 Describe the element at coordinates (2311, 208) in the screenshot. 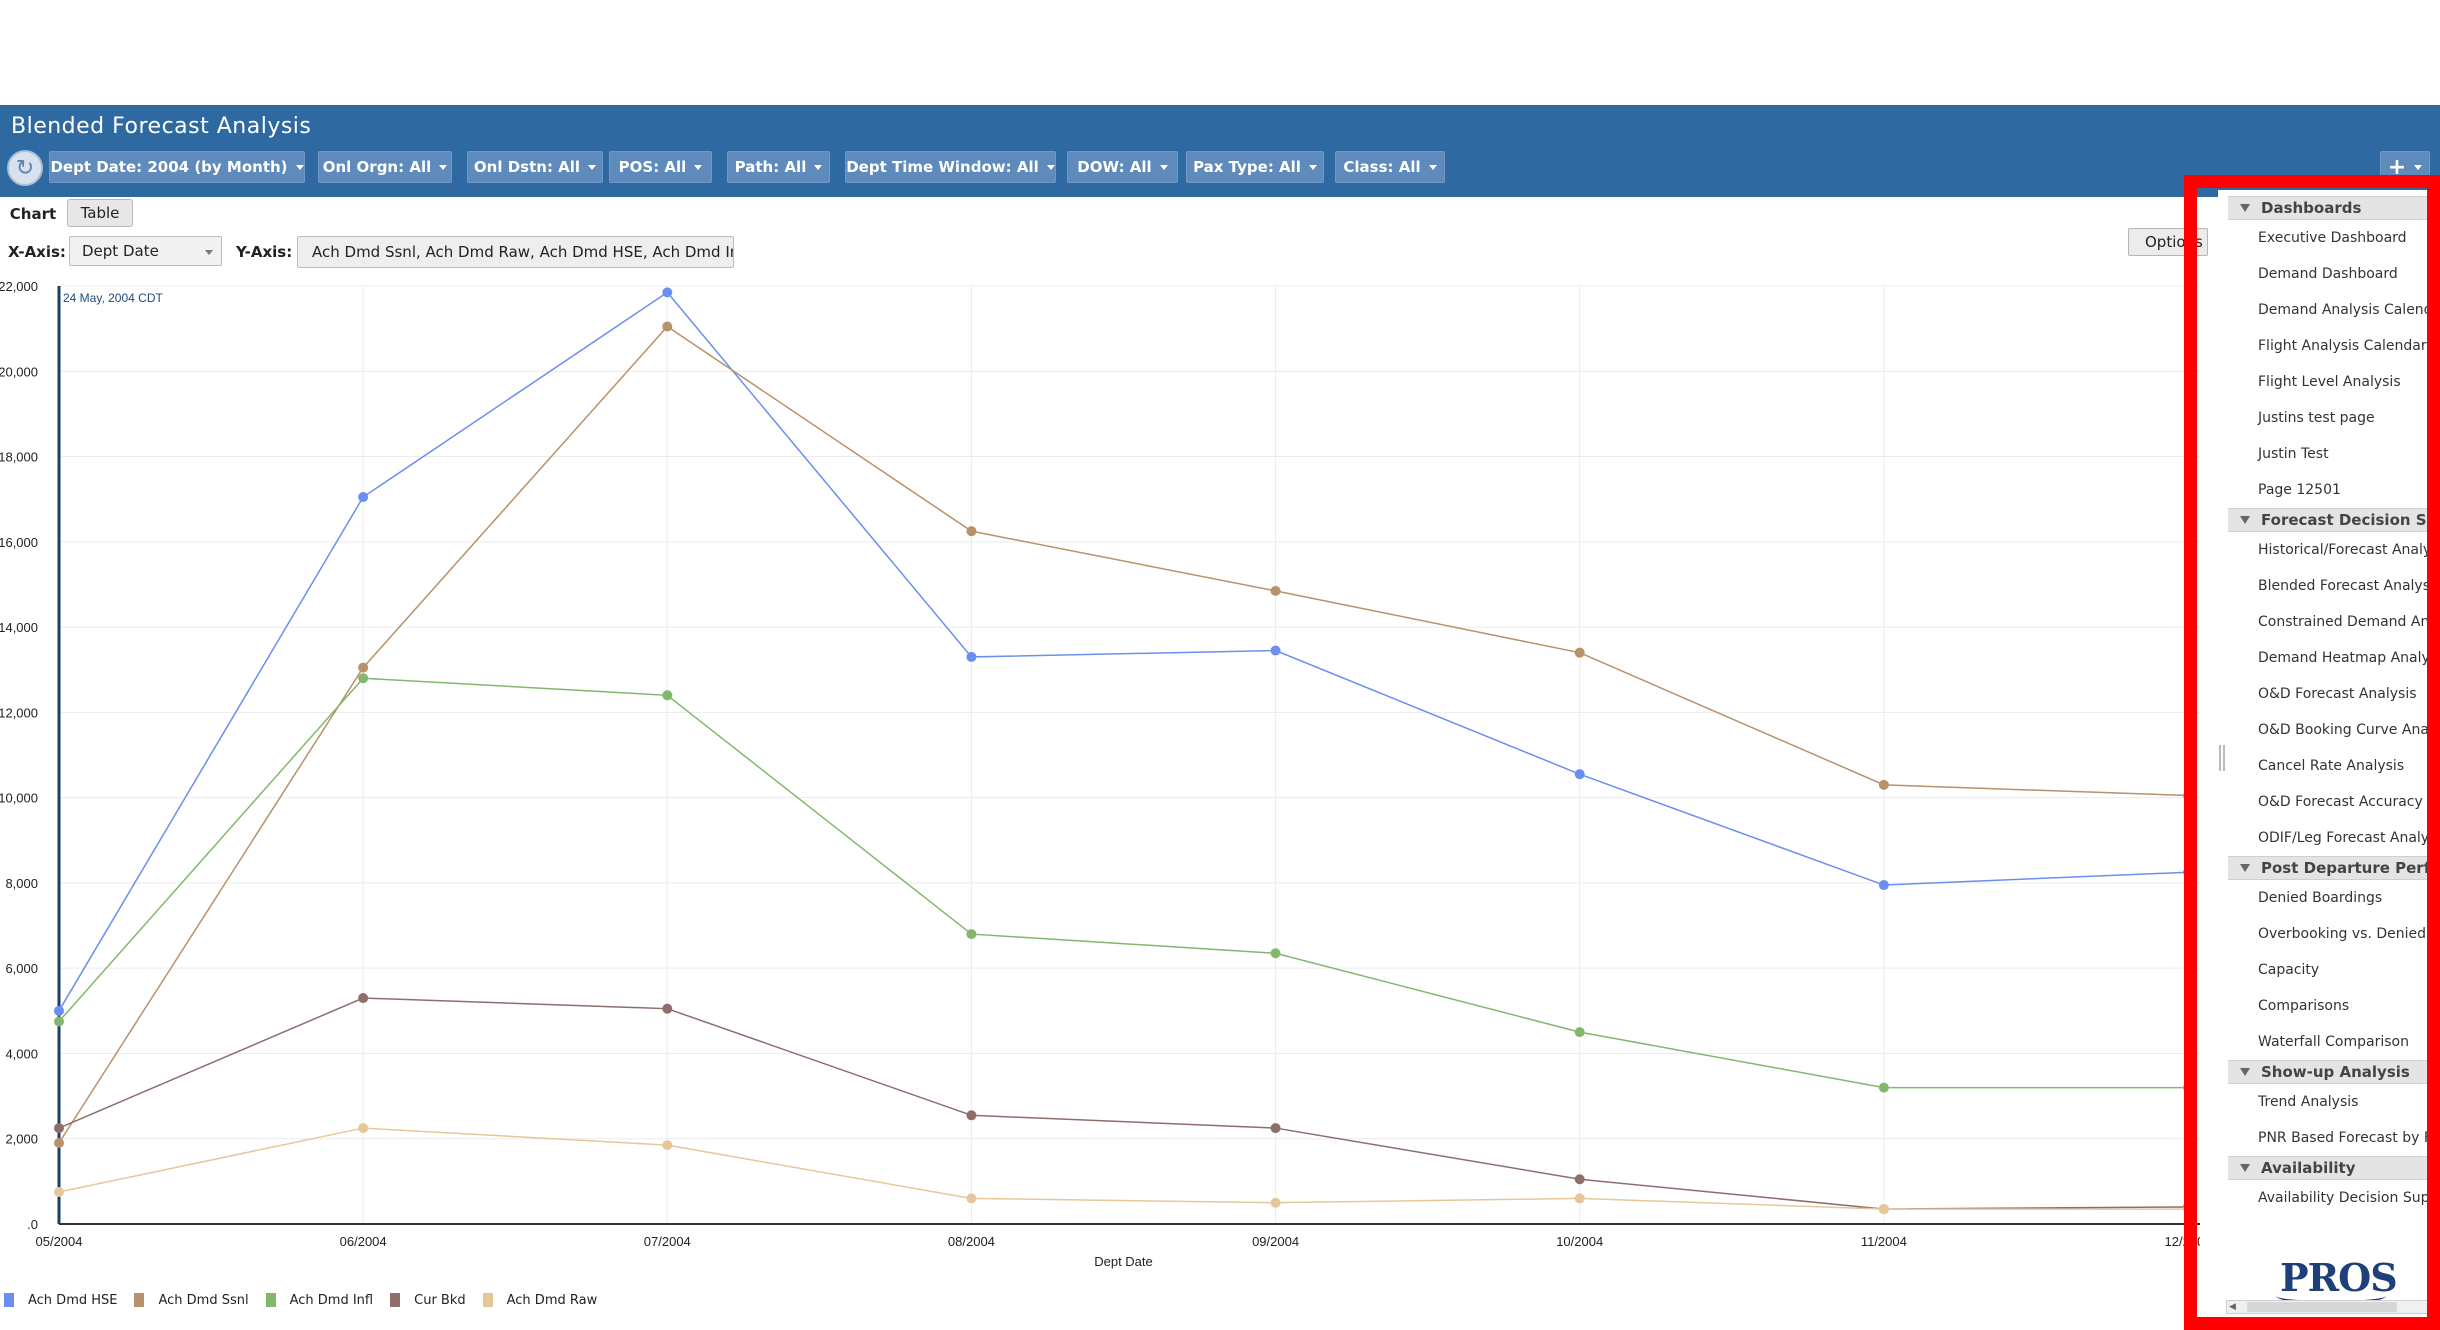

I see `sidebar-section-title: Dashboards` at that location.